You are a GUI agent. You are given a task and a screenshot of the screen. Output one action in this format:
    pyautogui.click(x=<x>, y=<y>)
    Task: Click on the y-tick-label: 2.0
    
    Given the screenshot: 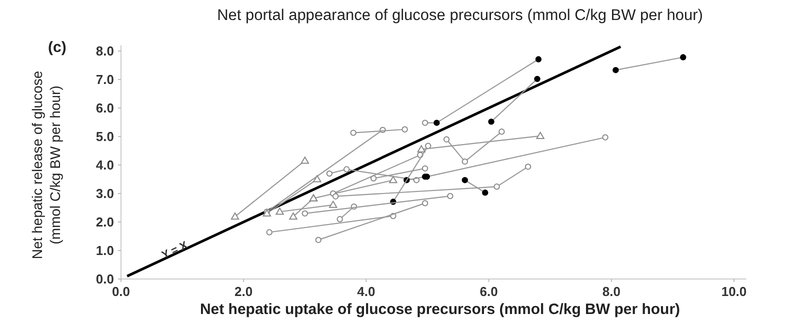 What is the action you would take?
    pyautogui.click(x=105, y=222)
    